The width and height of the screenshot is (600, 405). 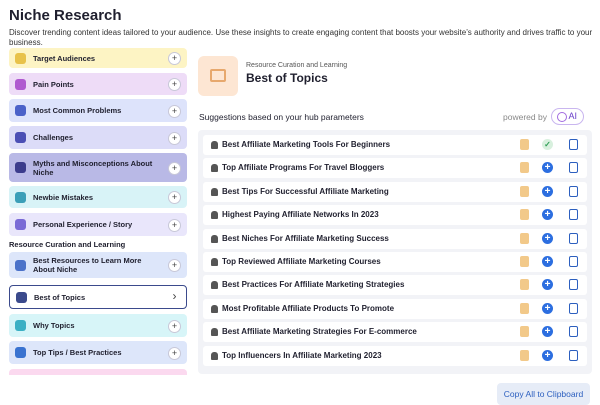 What do you see at coordinates (93, 167) in the screenshot?
I see `item-label: Myths and Misconceptions About Niche` at bounding box center [93, 167].